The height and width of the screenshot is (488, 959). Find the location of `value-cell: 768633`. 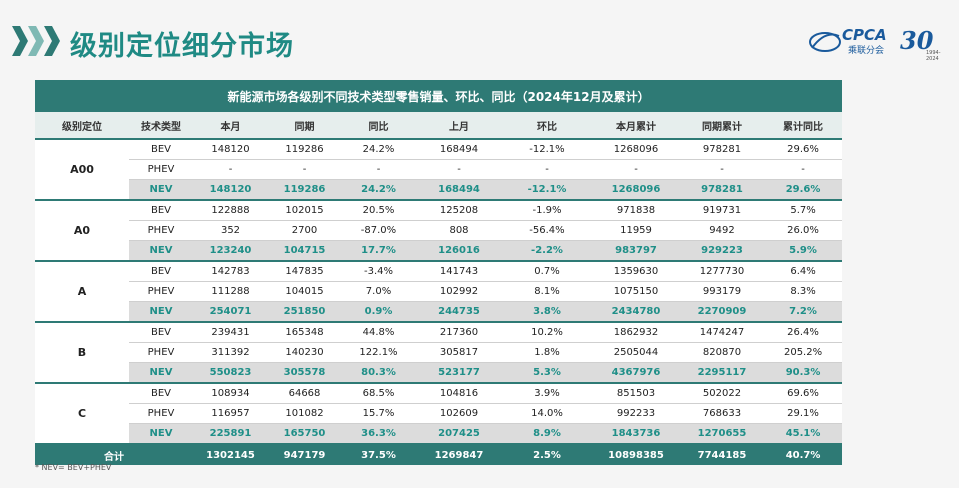

value-cell: 768633 is located at coordinates (722, 413).